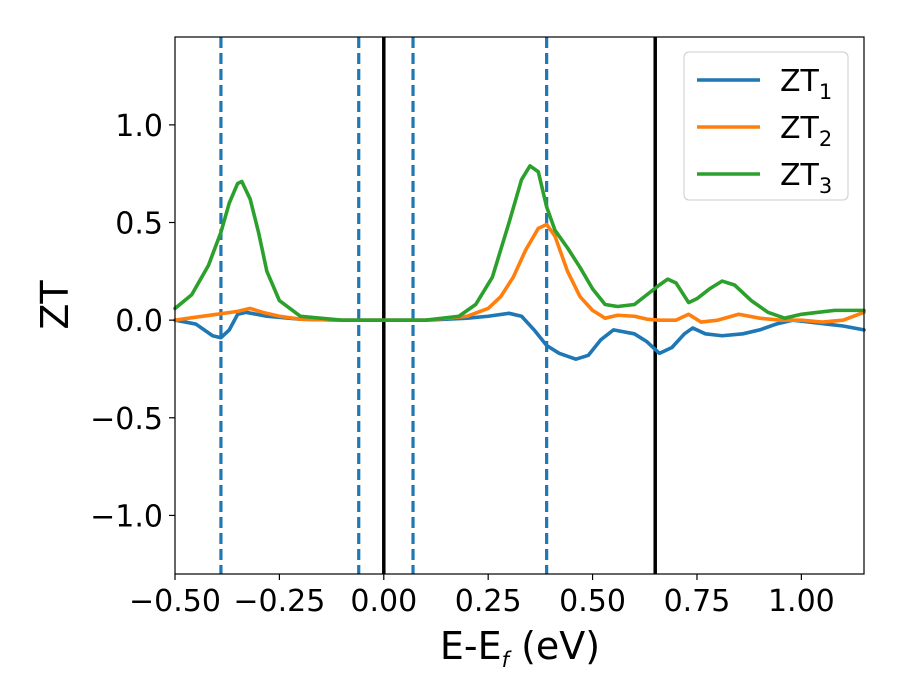 Image resolution: width=900 pixels, height=700 pixels. Describe the element at coordinates (139, 321) in the screenshot. I see `y-tick-label: 0.0` at that location.